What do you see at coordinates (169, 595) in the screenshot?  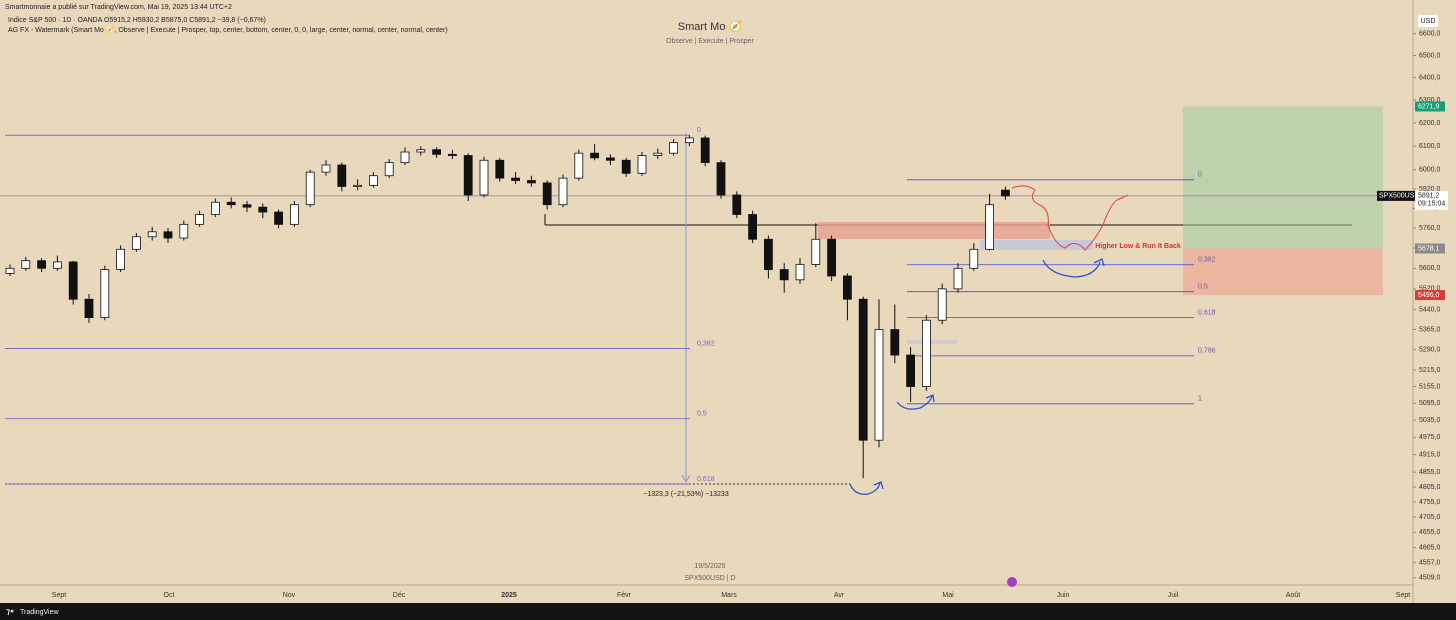 I see `x-tick-label: Oct` at bounding box center [169, 595].